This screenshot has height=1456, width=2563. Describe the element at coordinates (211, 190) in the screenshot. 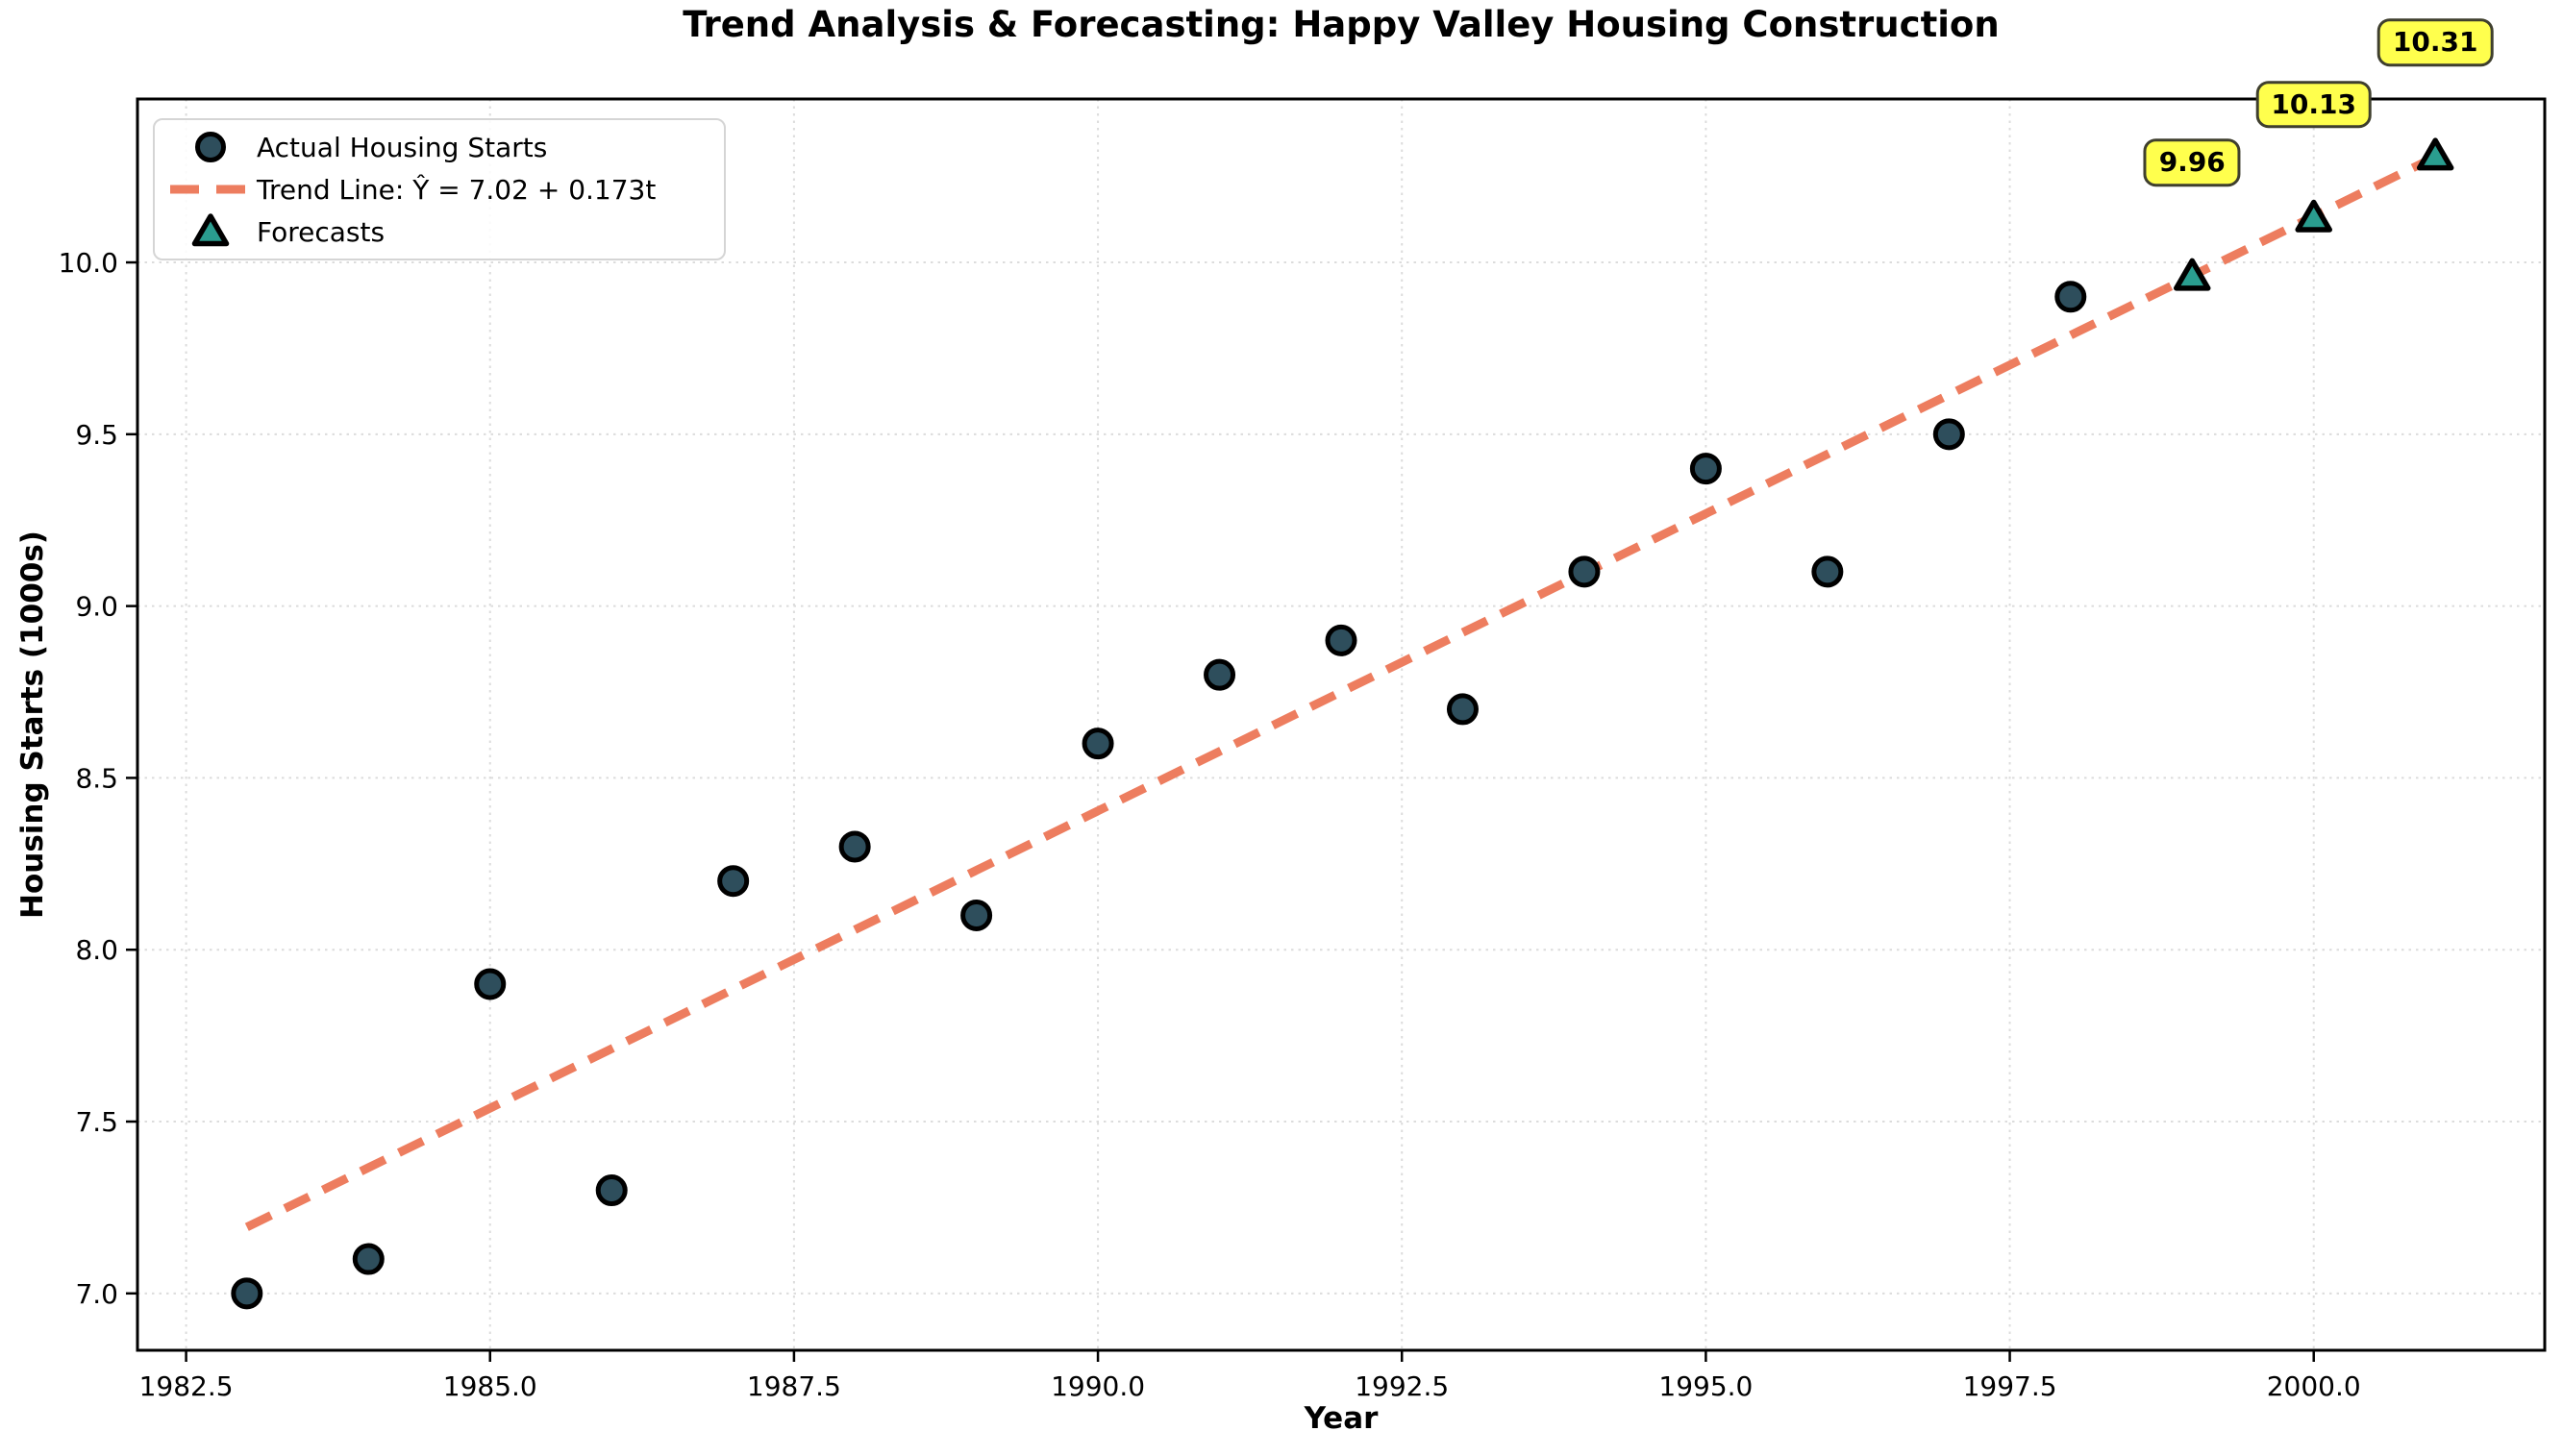

I see `dashed-line-icon` at that location.